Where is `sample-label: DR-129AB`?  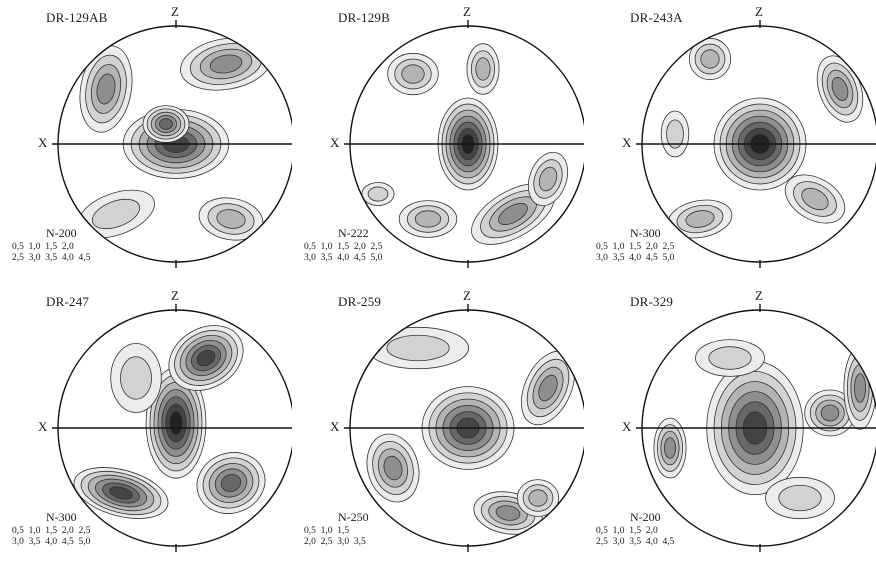
sample-label: DR-129AB is located at coordinates (77, 17).